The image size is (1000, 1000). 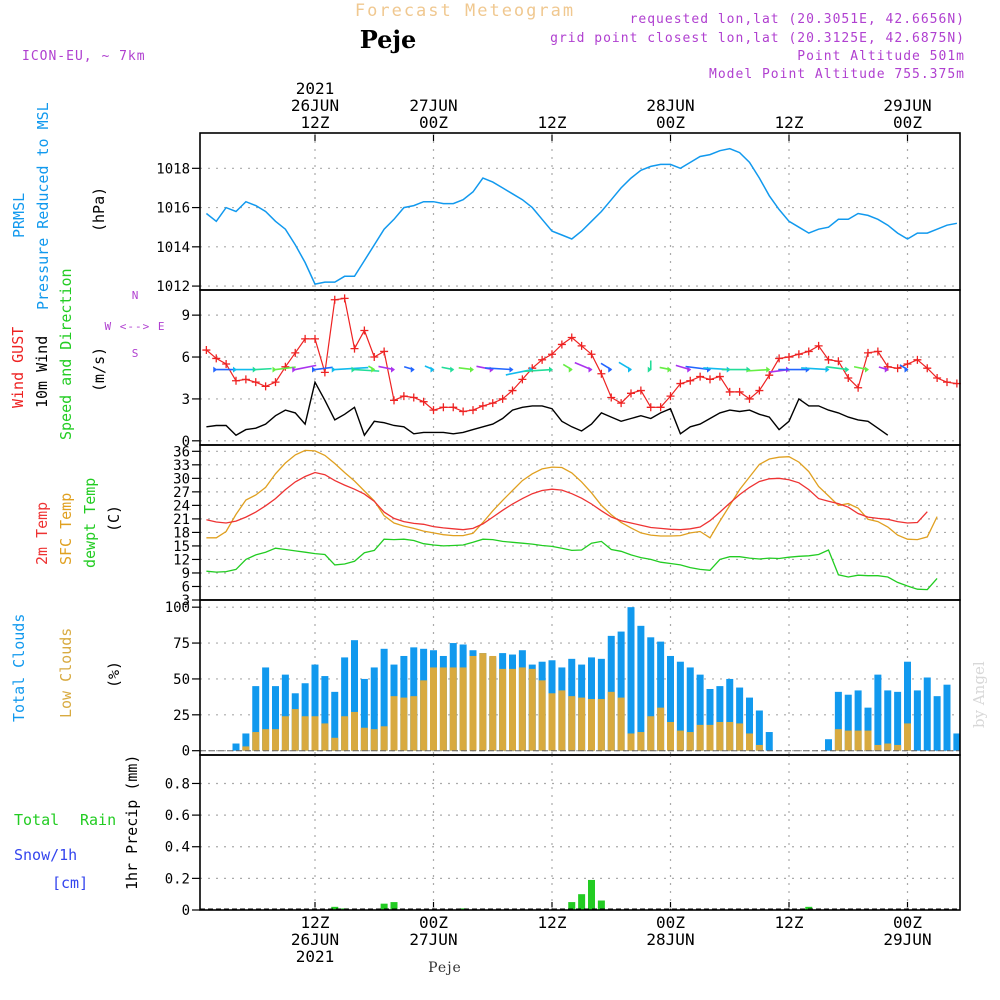 What do you see at coordinates (186, 316) in the screenshot?
I see `wind-ytick: 9` at bounding box center [186, 316].